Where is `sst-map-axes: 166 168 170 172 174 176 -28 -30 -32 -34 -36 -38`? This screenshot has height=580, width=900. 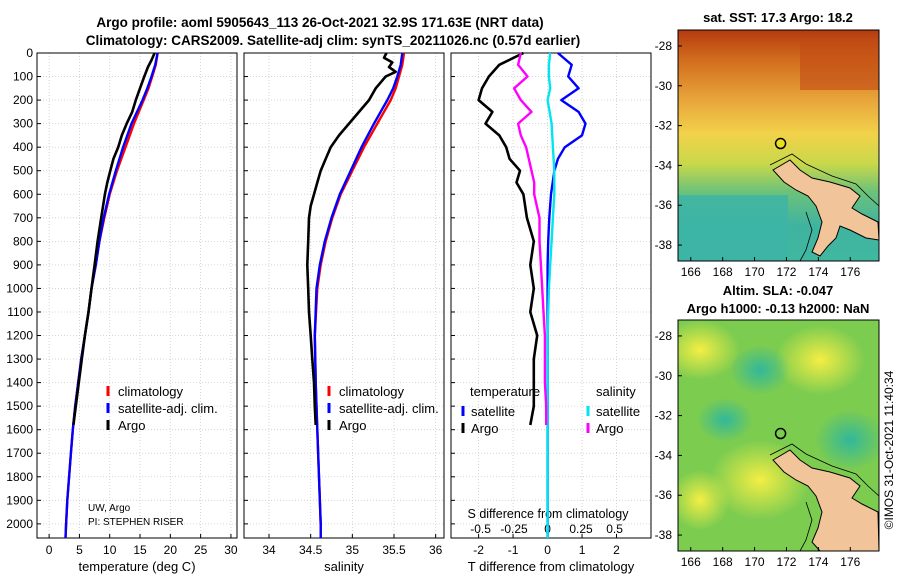
sst-map-axes: 166 168 170 172 174 176 -28 -30 -32 -34 -36 -38 is located at coordinates (758, 159).